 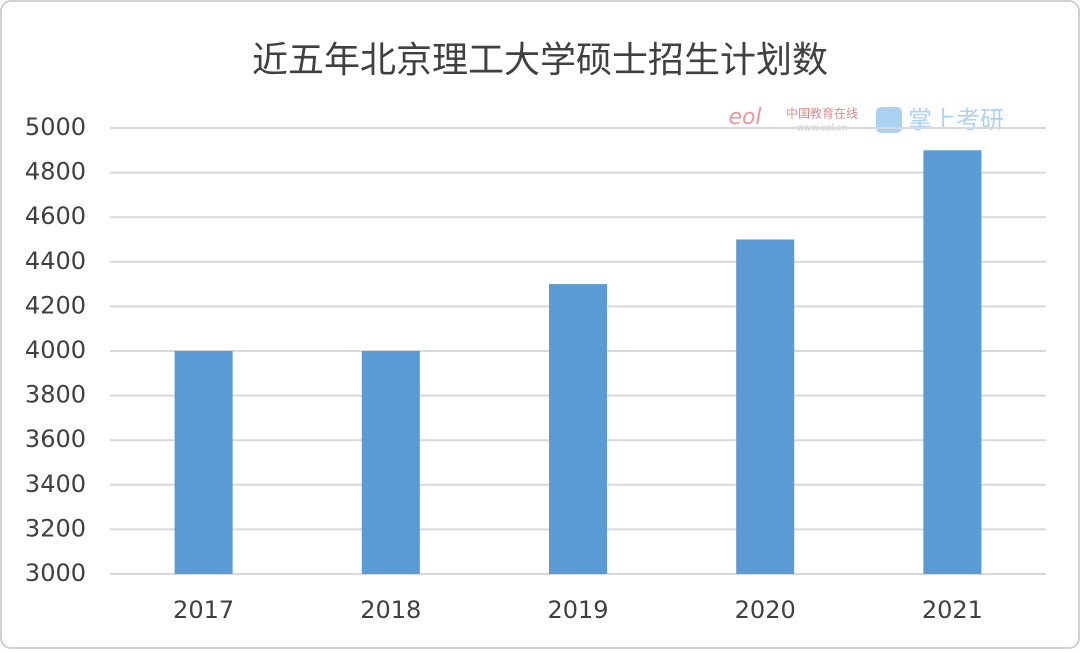 What do you see at coordinates (889, 120) in the screenshot?
I see `watermark-icon` at bounding box center [889, 120].